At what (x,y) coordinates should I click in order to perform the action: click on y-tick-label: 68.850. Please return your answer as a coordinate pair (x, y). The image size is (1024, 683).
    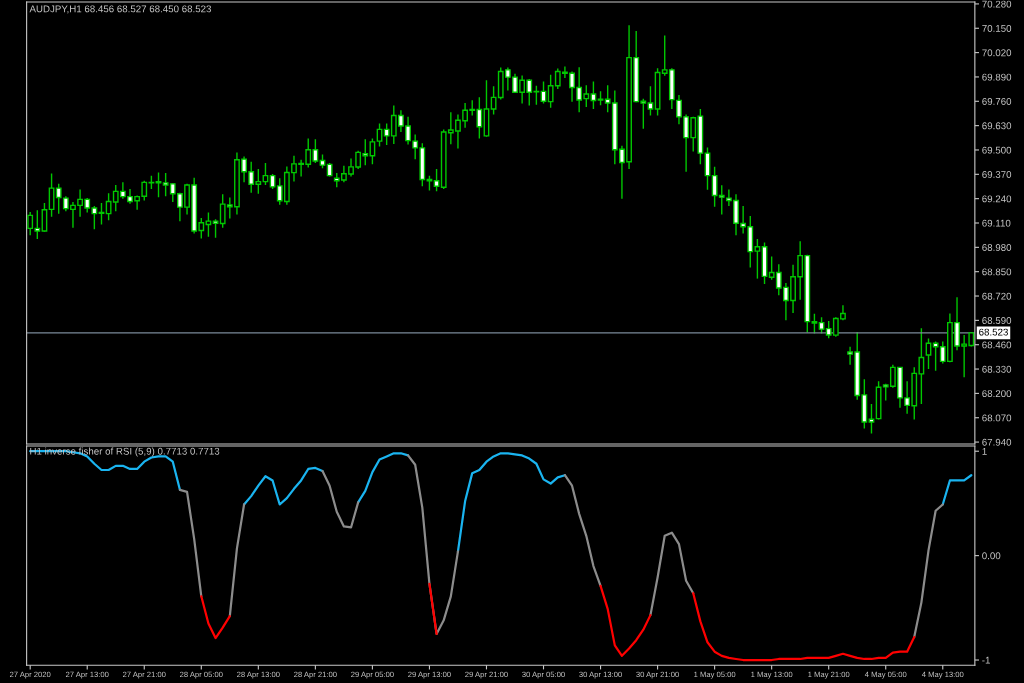
    Looking at the image, I should click on (997, 272).